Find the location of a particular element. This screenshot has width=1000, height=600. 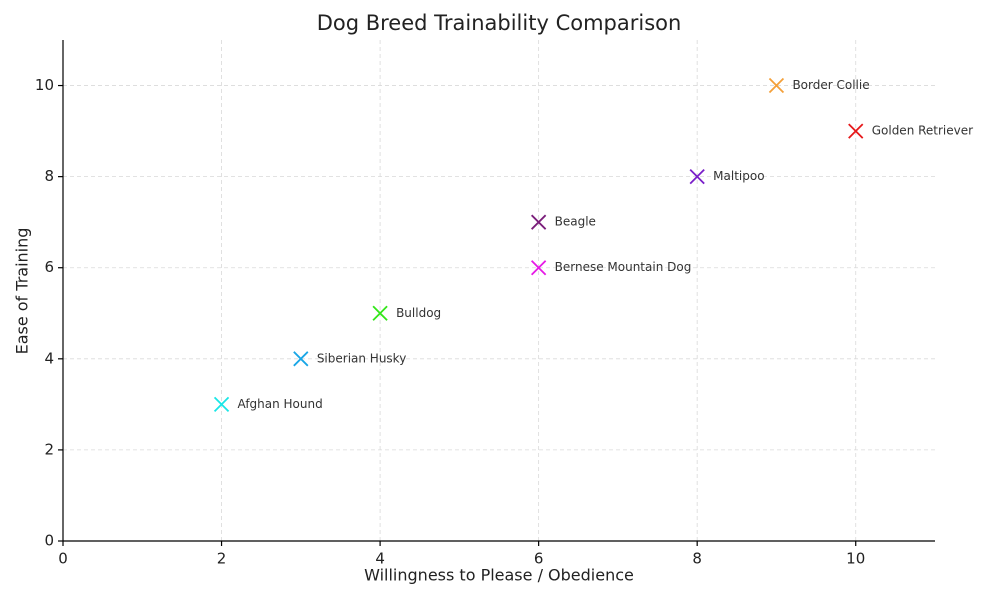

point-label: Afghan Hound is located at coordinates (280, 404).